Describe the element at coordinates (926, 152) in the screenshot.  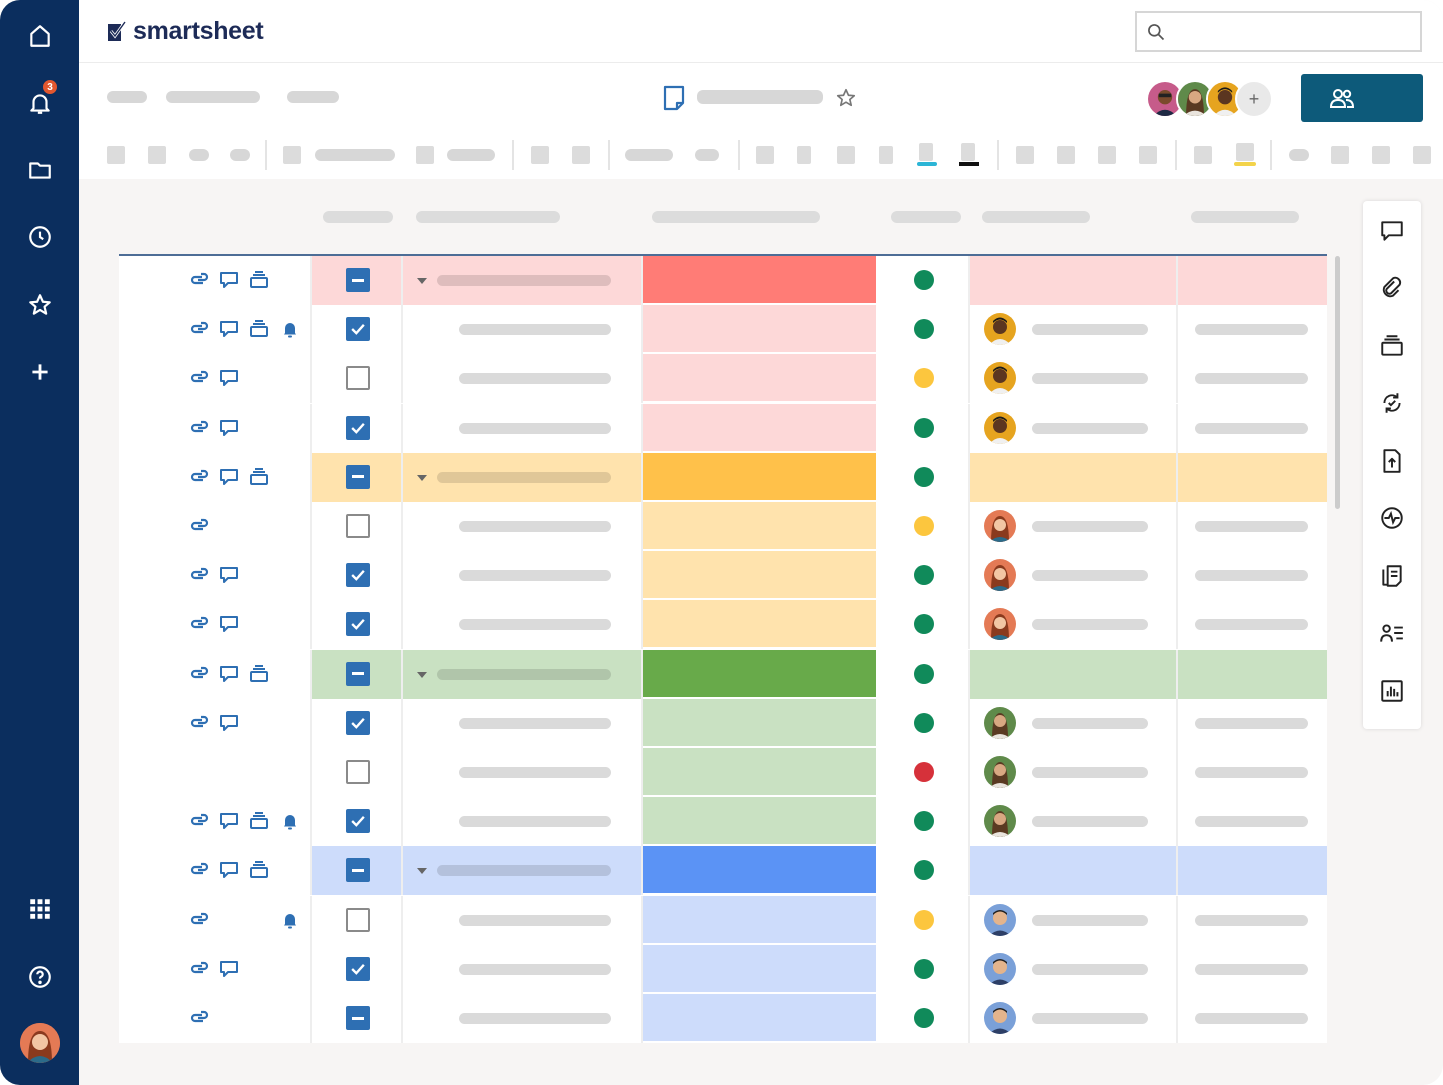
I see `text-color-button` at that location.